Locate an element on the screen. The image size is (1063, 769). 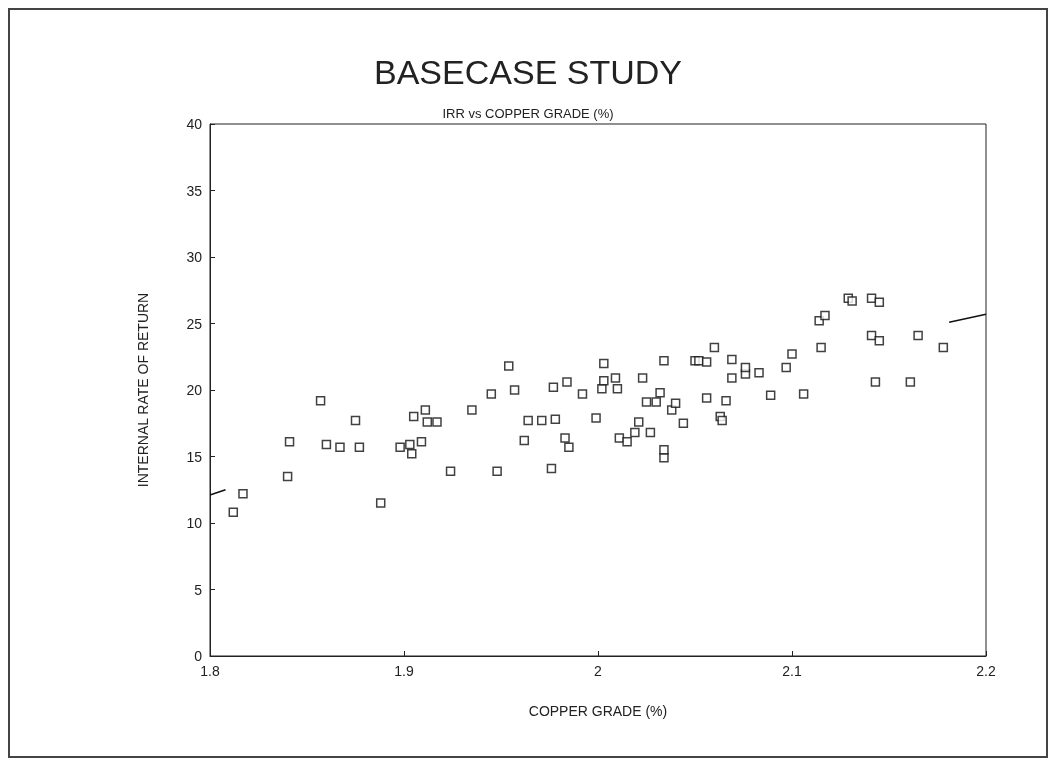
y-tick-label: 5 is located at coordinates (198, 589).